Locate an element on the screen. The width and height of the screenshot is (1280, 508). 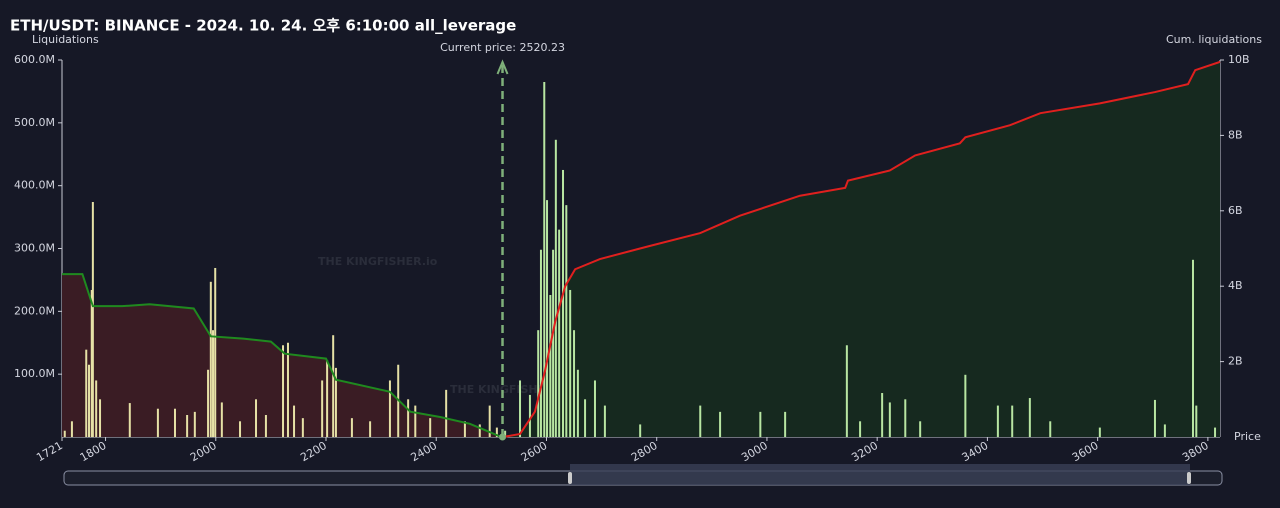
x-tick-label: 3400 is located at coordinates (975, 451).